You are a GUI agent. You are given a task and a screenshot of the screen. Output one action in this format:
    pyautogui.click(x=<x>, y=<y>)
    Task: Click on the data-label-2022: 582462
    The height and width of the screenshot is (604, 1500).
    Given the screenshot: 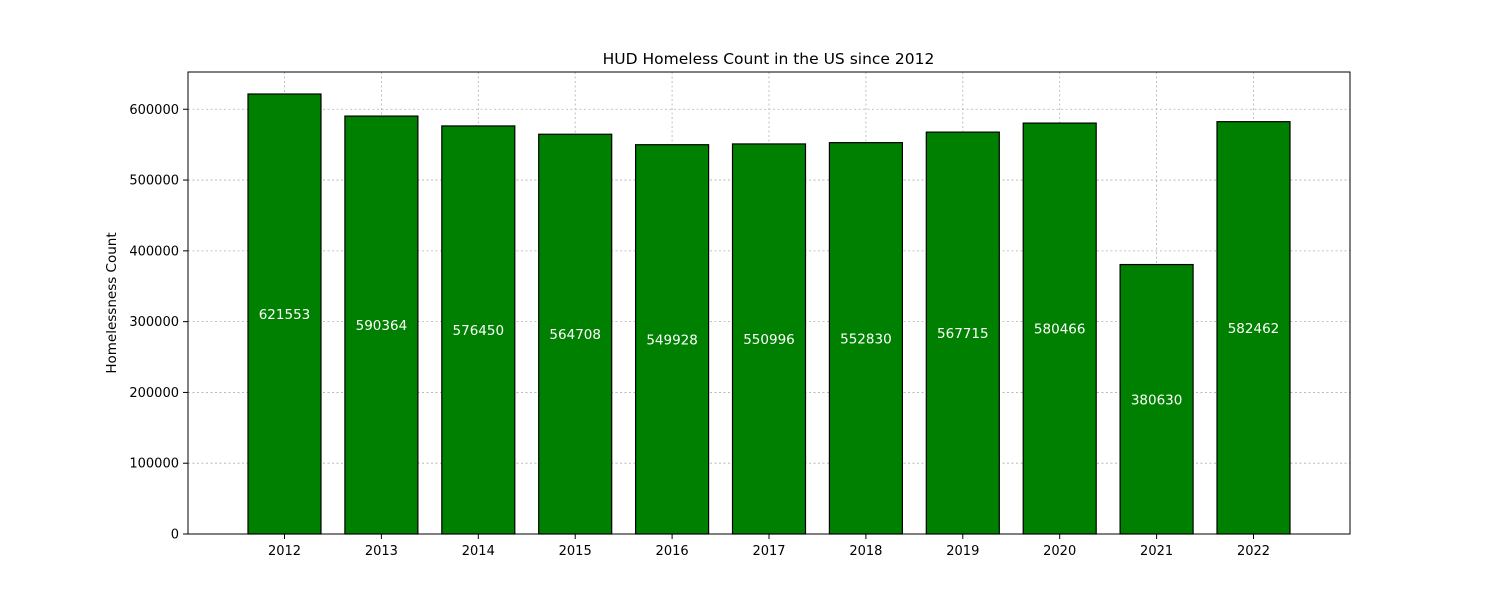 What is the action you would take?
    pyautogui.click(x=1254, y=329)
    